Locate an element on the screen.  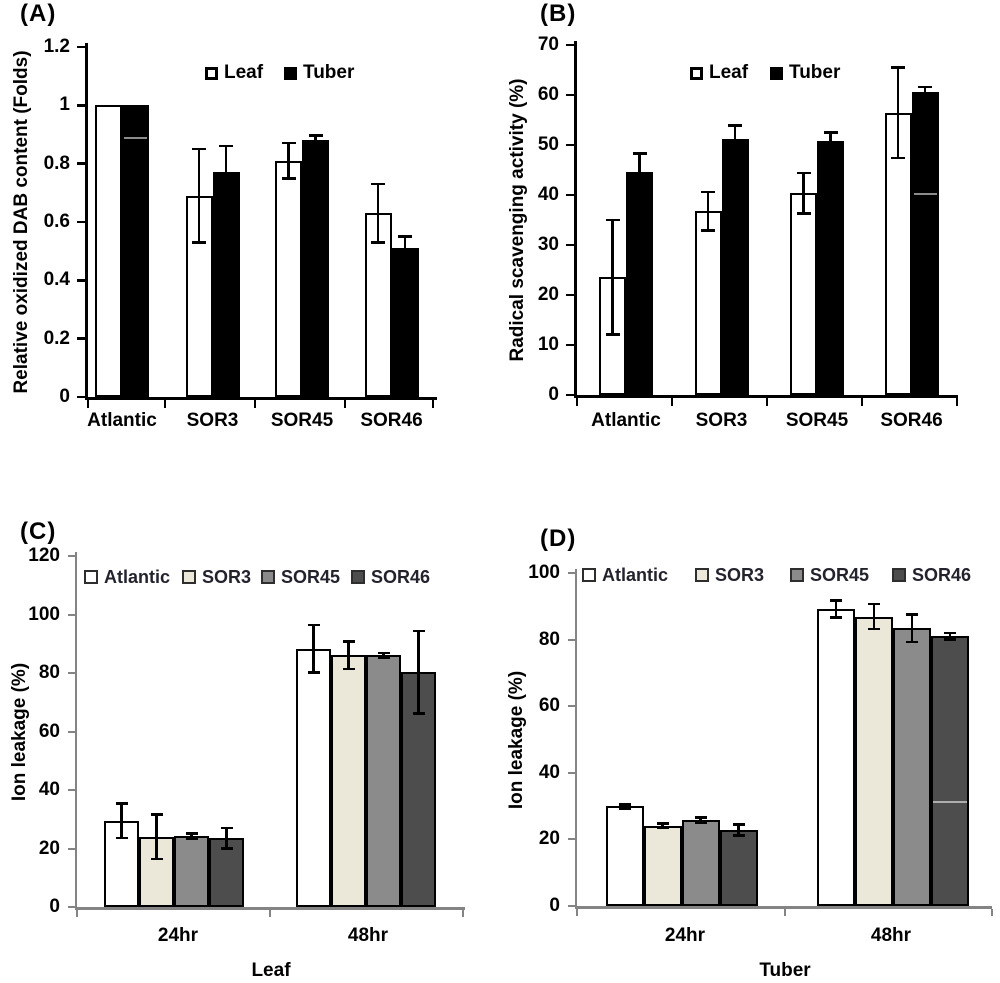
legend-item-atlantic: Atlantic is located at coordinates (127, 577).